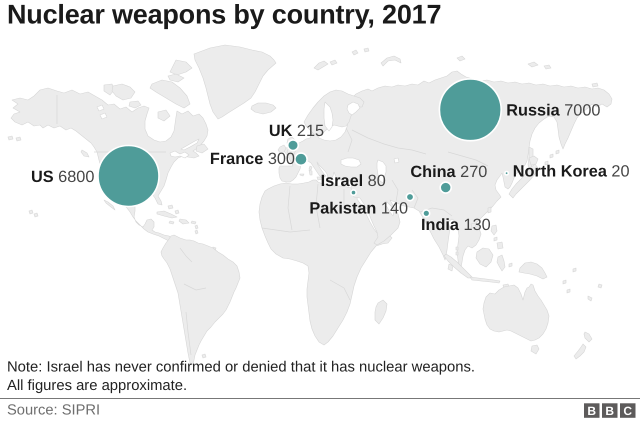  I want to click on svg-text: France 300, so click(252, 159).